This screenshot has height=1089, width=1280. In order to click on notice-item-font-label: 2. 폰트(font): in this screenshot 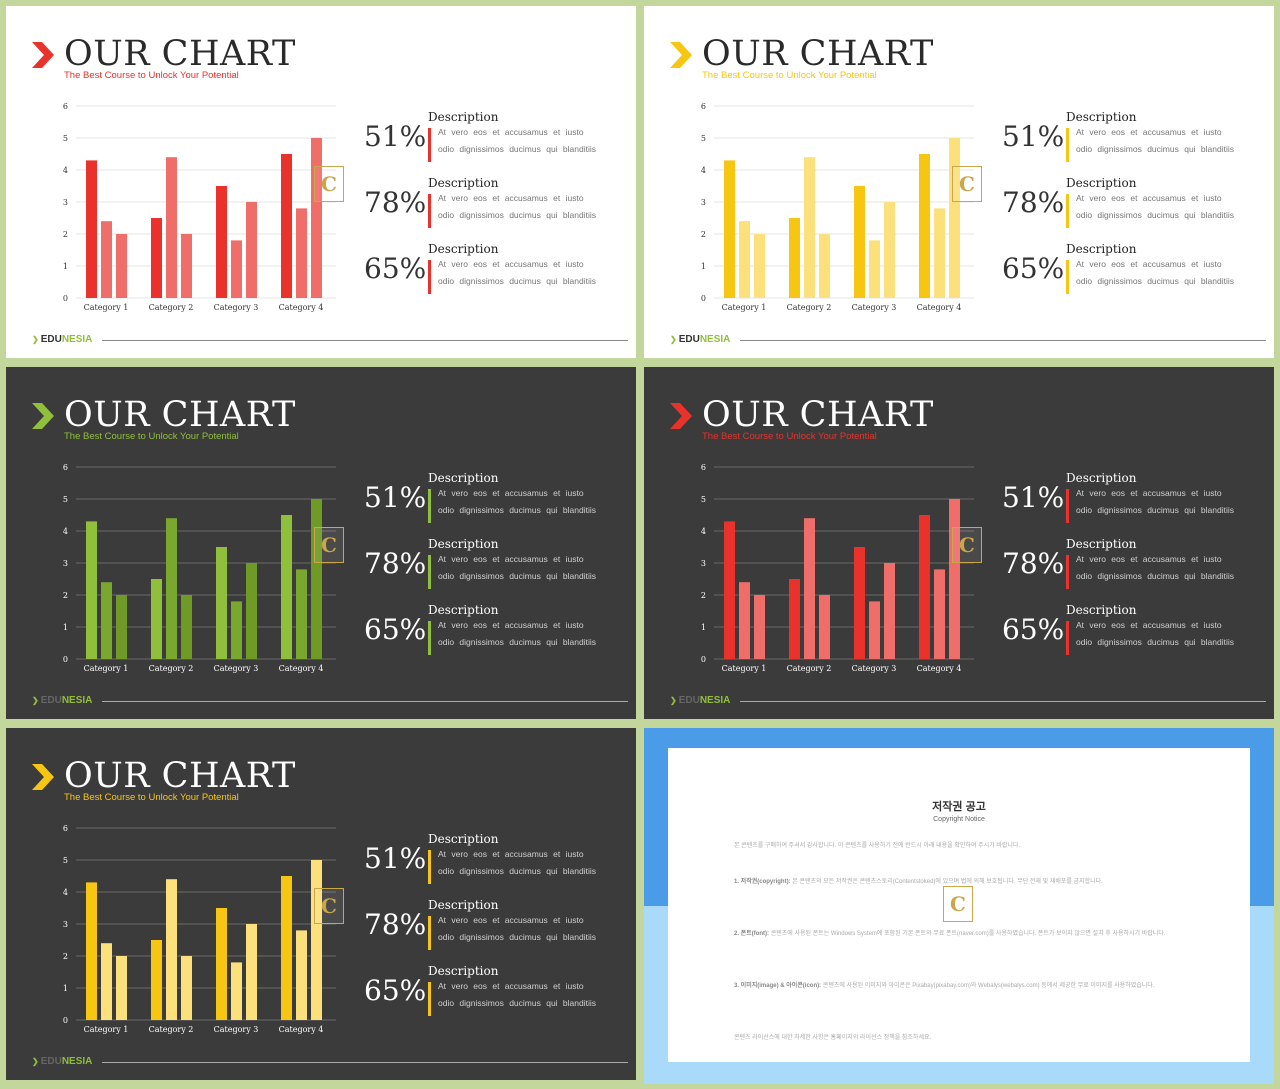, I will do `click(752, 934)`.